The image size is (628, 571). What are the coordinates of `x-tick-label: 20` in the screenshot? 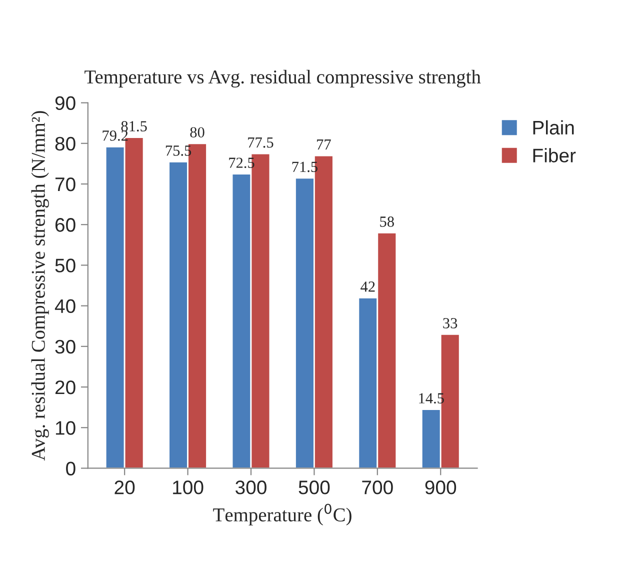 It's located at (124, 487).